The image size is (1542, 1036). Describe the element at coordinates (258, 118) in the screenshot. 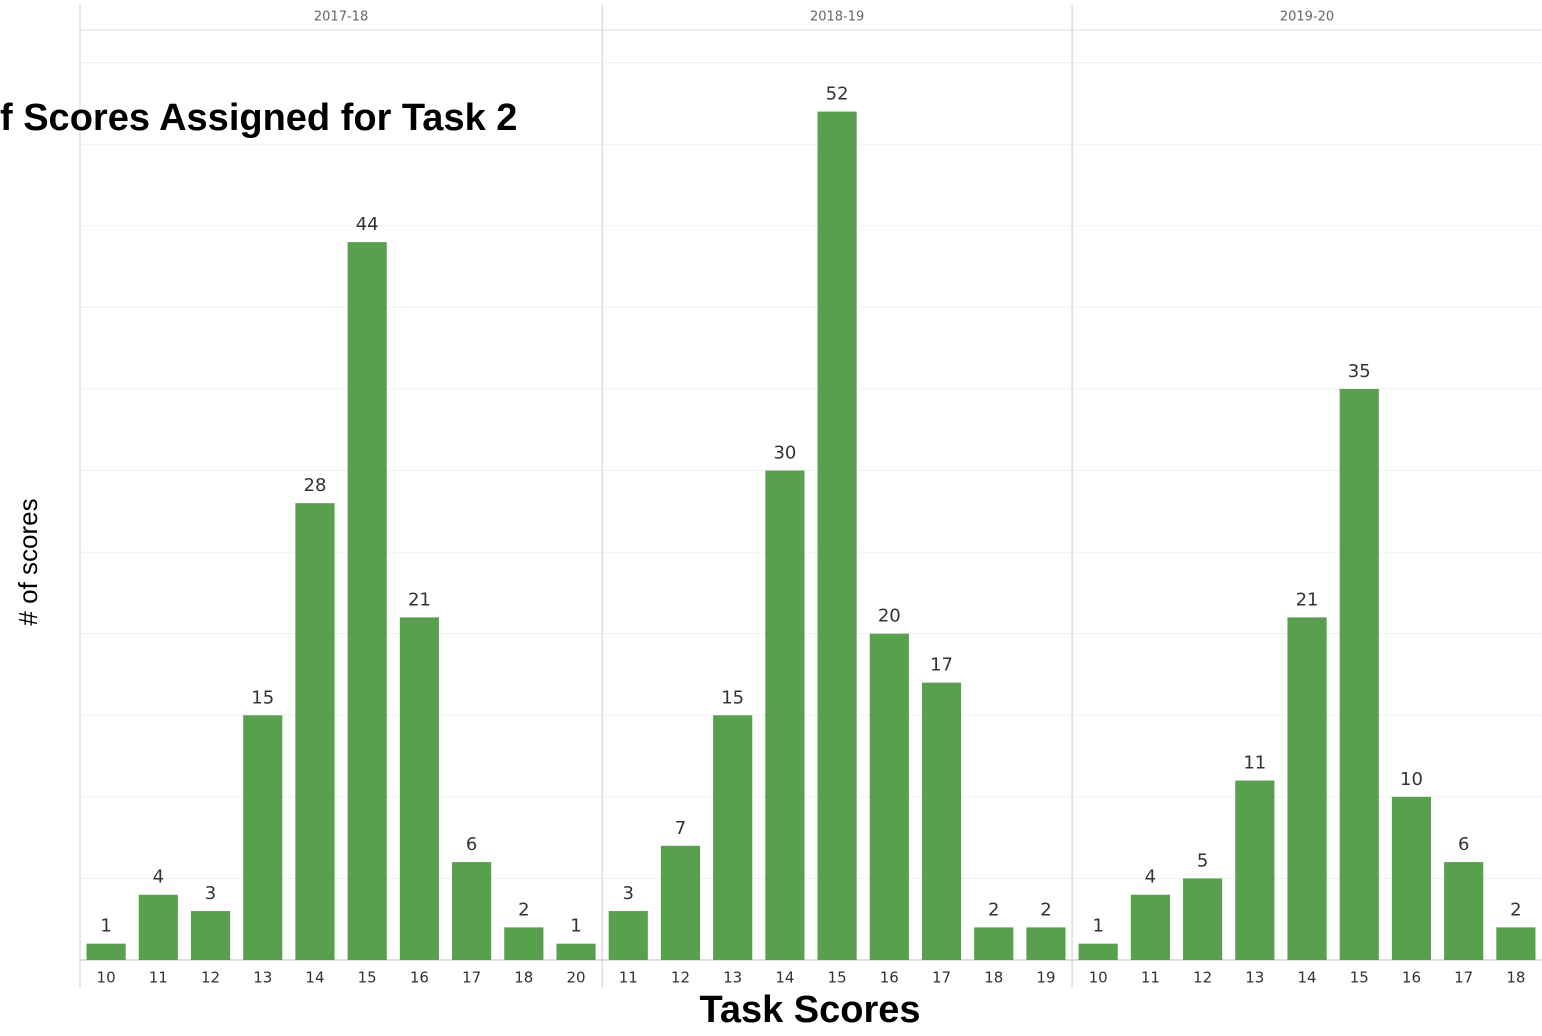

I see `chart-title: f Scores Assigned for Task 2` at that location.